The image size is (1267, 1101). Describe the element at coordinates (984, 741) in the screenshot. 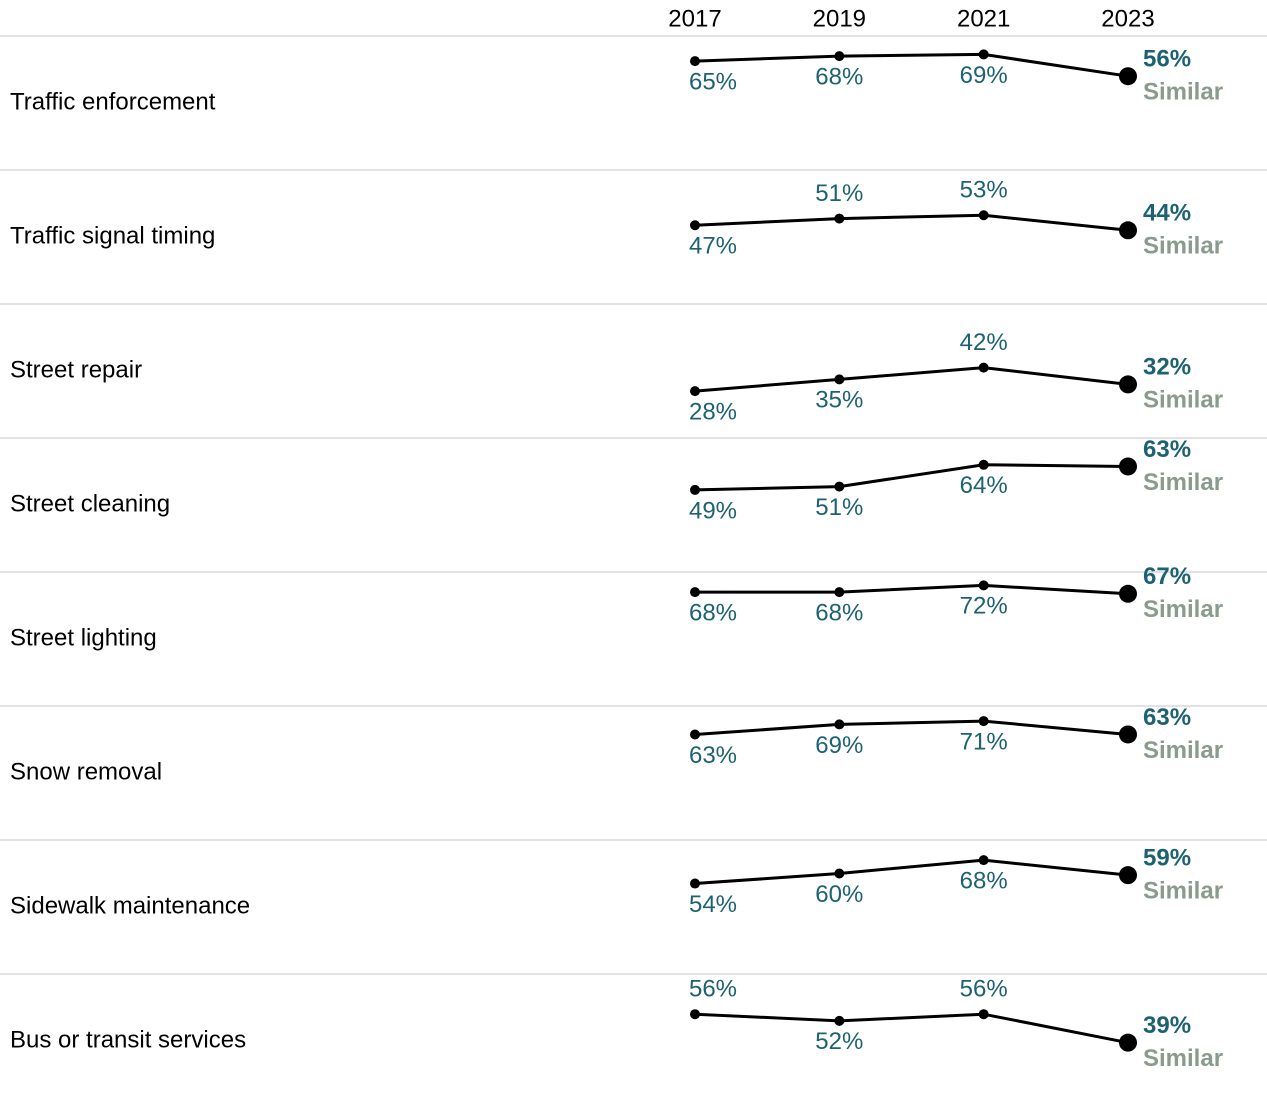

I see `value-label: 71%` at that location.